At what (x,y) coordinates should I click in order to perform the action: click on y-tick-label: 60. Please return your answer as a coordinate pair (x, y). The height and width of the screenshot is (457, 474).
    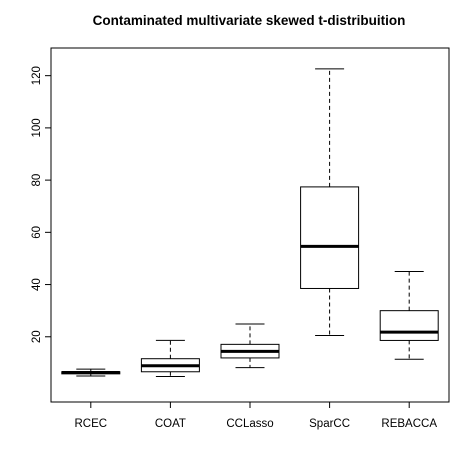
    Looking at the image, I should click on (37, 232).